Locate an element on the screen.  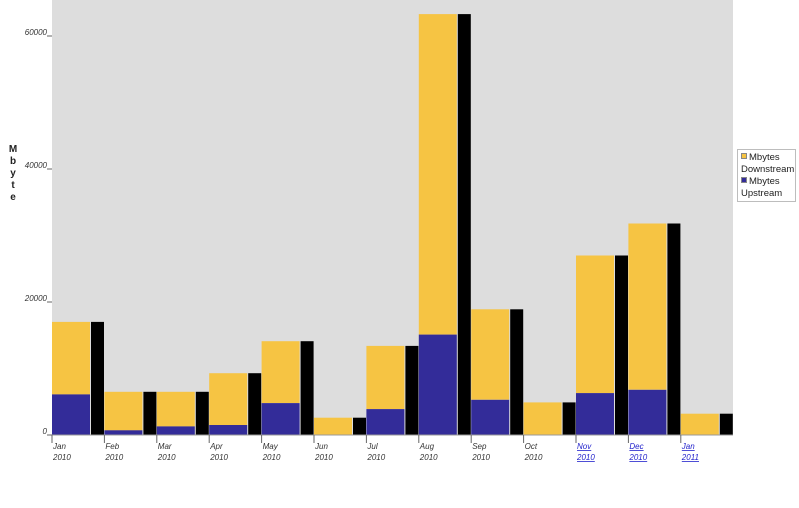
y-tick-label: 60000 is located at coordinates (36, 32).